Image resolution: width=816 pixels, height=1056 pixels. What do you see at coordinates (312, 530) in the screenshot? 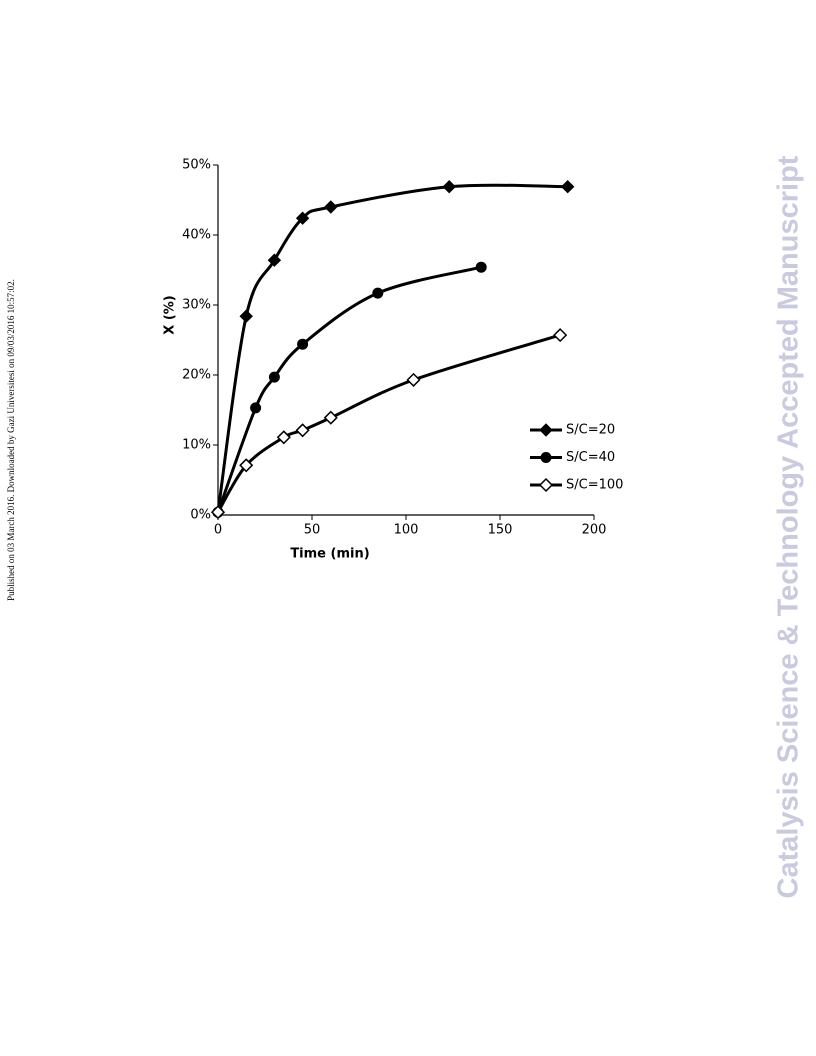
I see `x-tick-label: 50` at bounding box center [312, 530].